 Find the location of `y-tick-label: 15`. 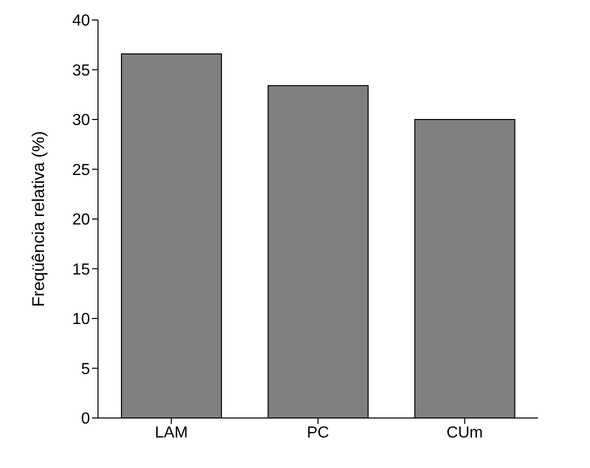

y-tick-label: 15 is located at coordinates (81, 269).